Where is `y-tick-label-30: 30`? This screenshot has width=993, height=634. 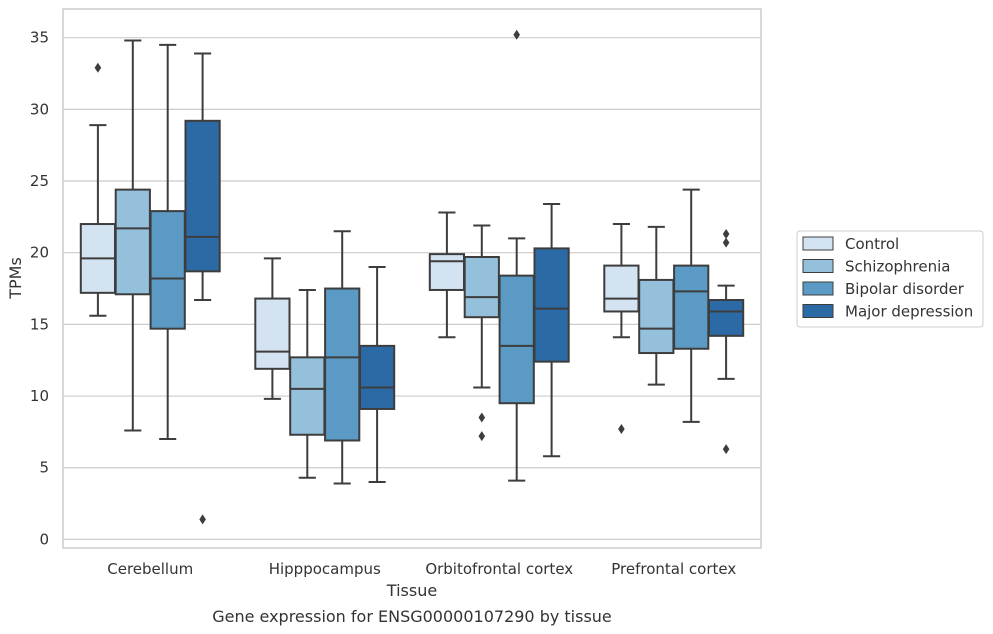 y-tick-label-30: 30 is located at coordinates (39, 109).